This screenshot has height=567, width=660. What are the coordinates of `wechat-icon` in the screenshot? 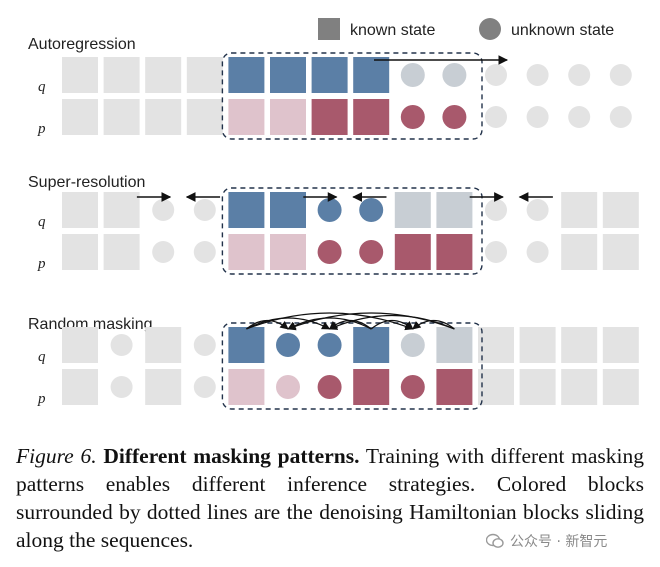 It's located at (495, 540).